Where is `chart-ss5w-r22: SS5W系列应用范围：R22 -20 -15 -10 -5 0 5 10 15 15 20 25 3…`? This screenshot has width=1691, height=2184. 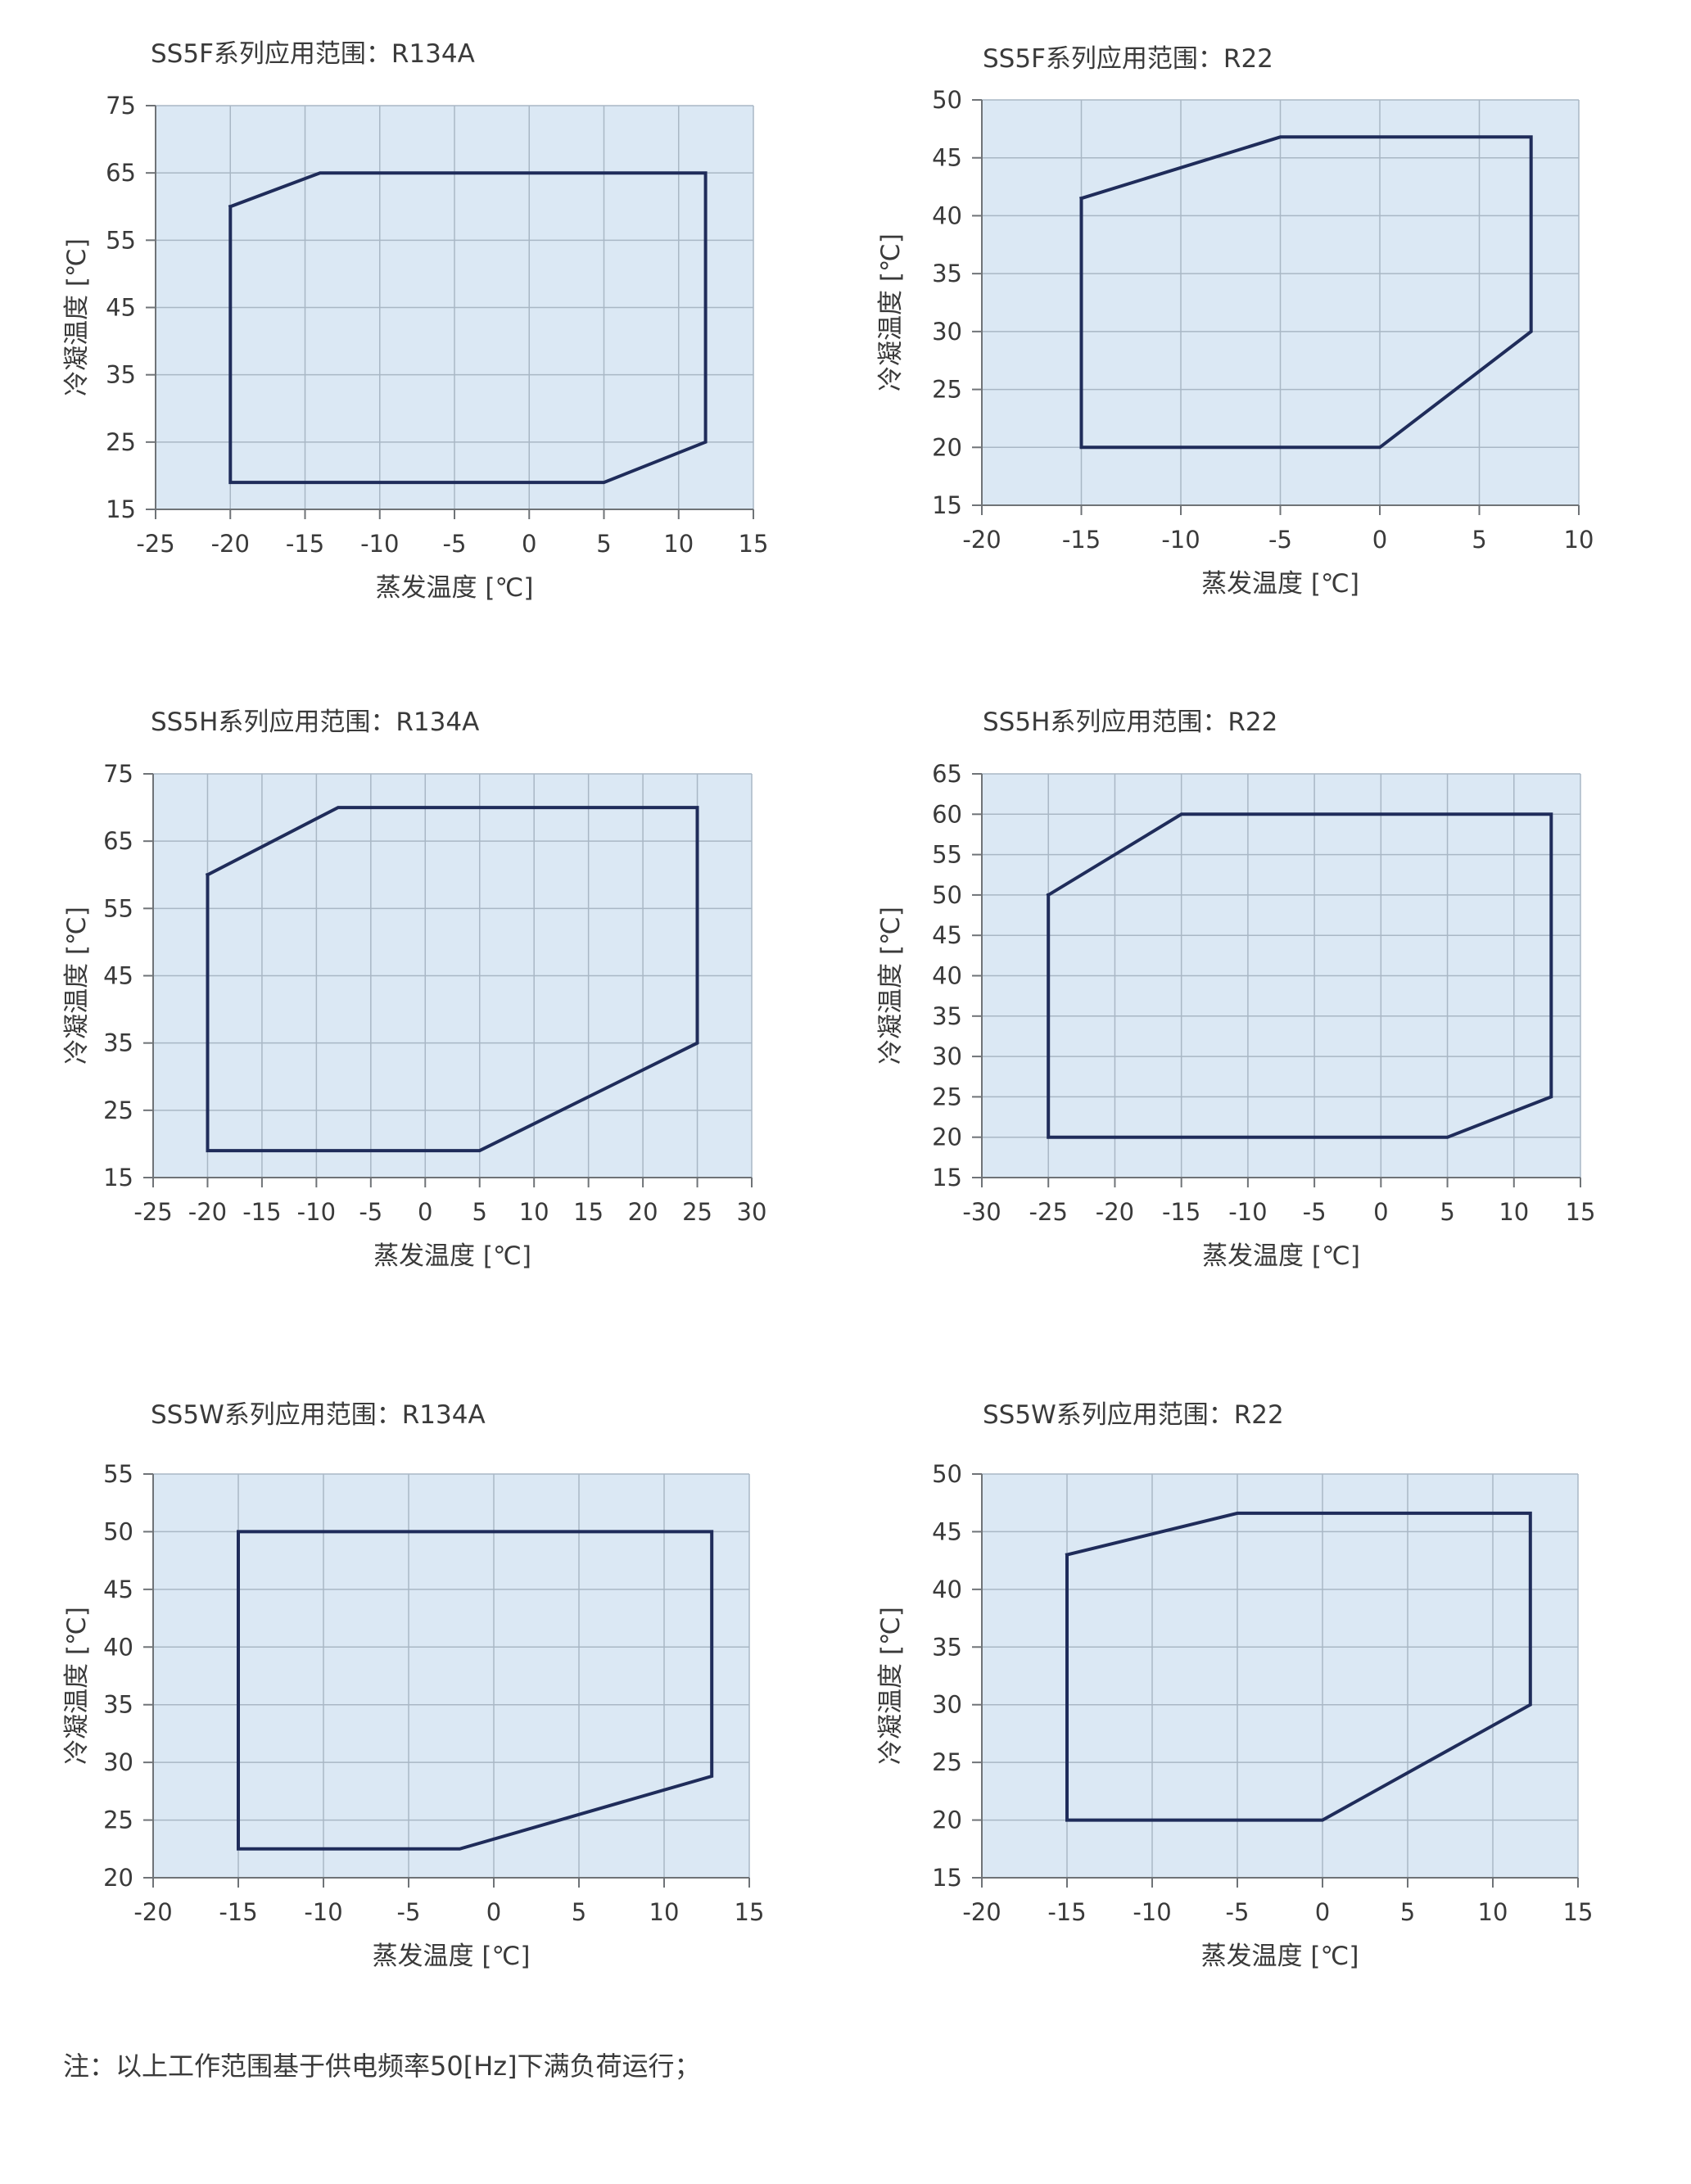
chart-ss5w-r22: SS5W系列应用范围：R22 -20 -15 -10 -5 0 5 10 15 15 20 25 3… is located at coordinates (1234, 1686).